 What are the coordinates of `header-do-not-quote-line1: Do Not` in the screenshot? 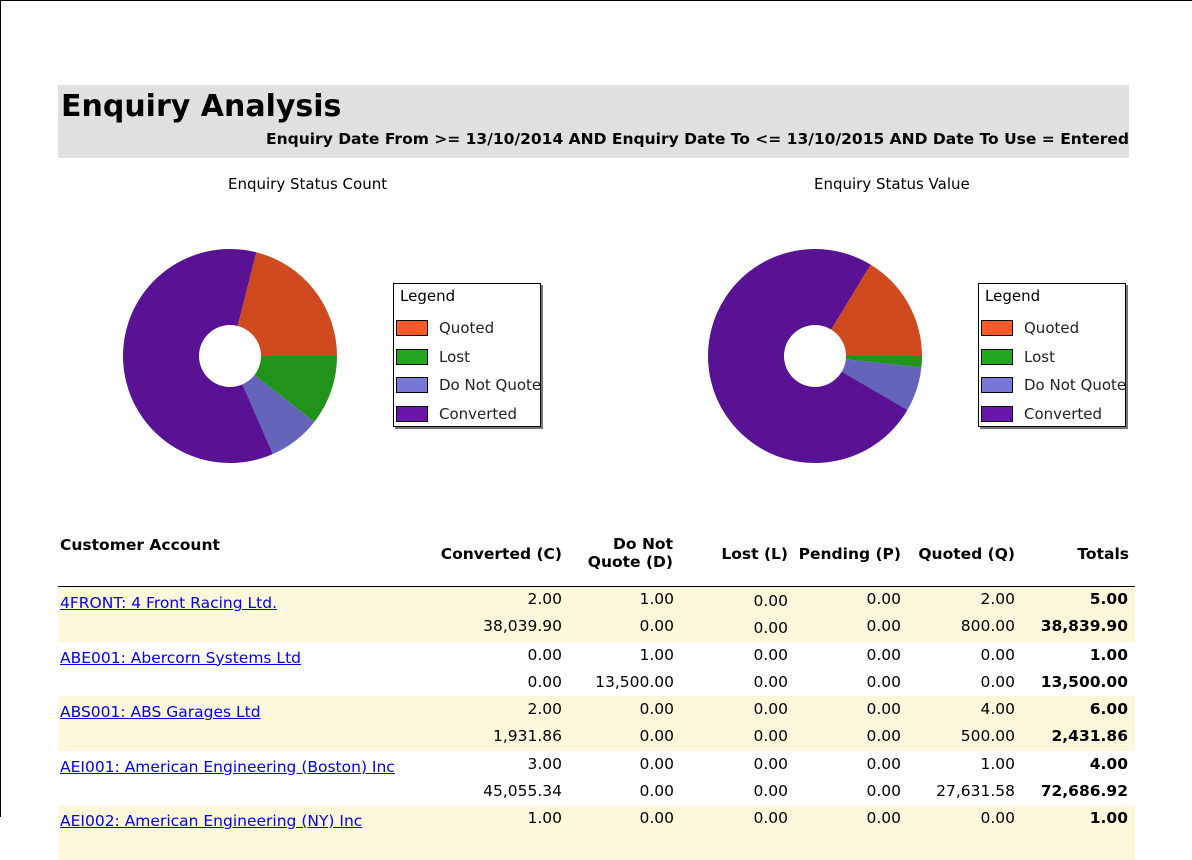 It's located at (643, 544).